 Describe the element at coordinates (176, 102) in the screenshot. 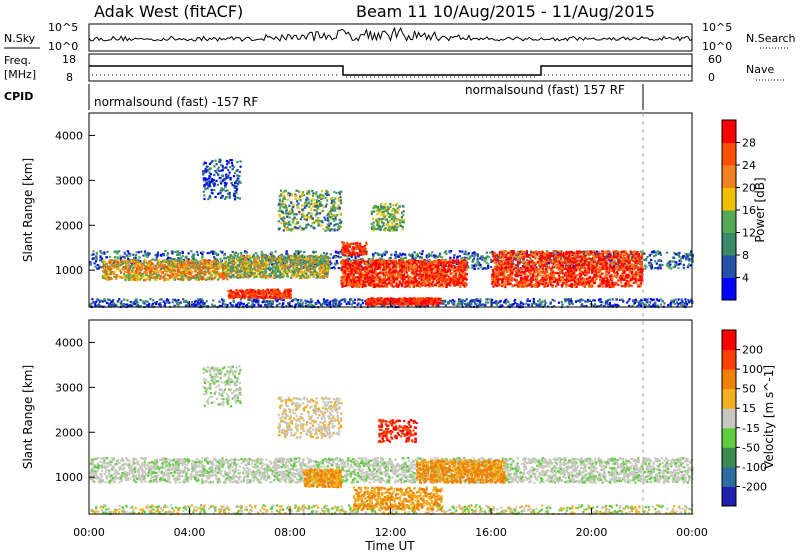

I see `cpid-segment-1: normalsound (fast) -157 RF` at that location.